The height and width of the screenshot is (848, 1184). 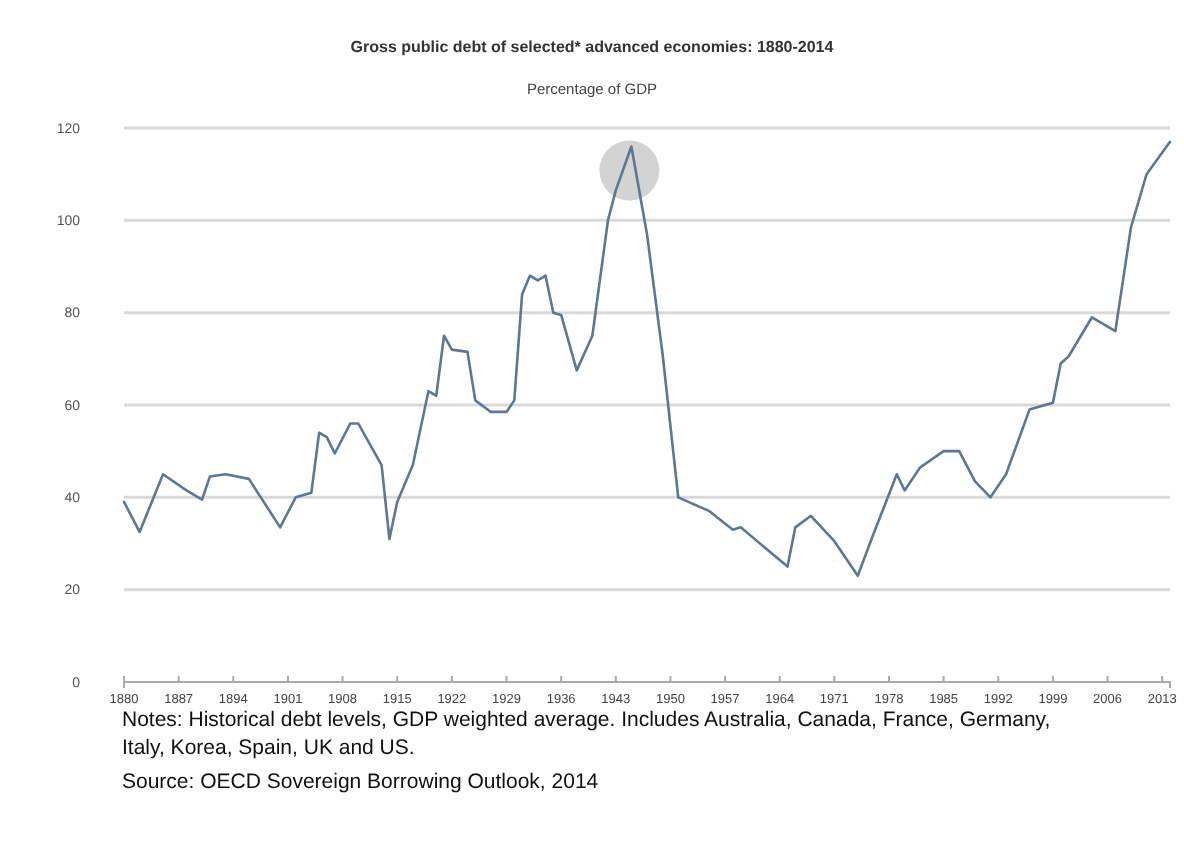 What do you see at coordinates (360, 782) in the screenshot?
I see `source-note: Source: OECD Sovereign Borrowing Outlook, 2014` at bounding box center [360, 782].